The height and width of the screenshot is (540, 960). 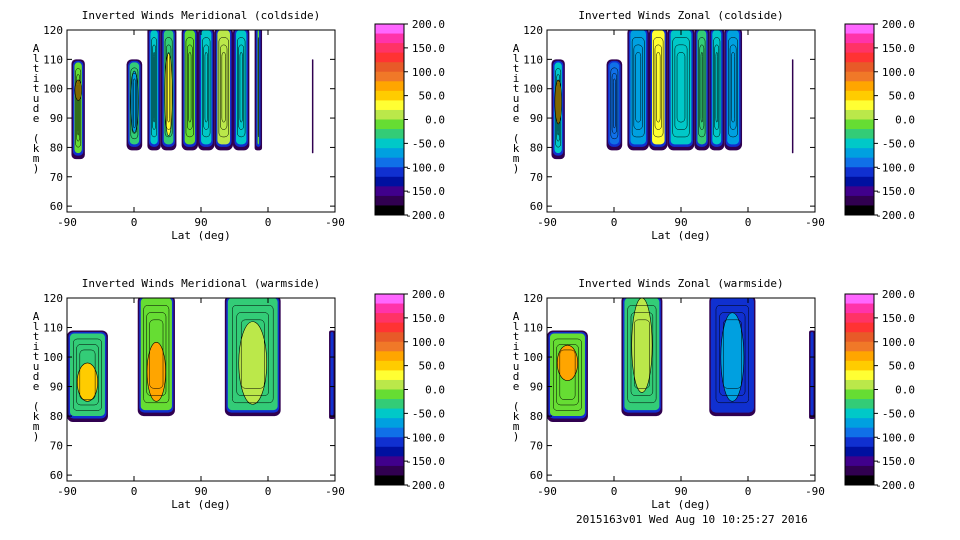 I want to click on x-axis: -90 0 90 0 -90 Lat (deg), so click(x=201, y=404).